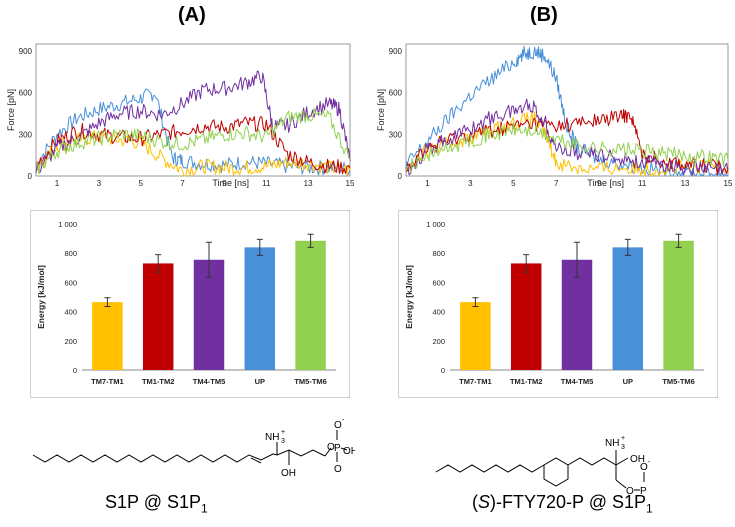  I want to click on caption-a-sub: 1, so click(204, 508).